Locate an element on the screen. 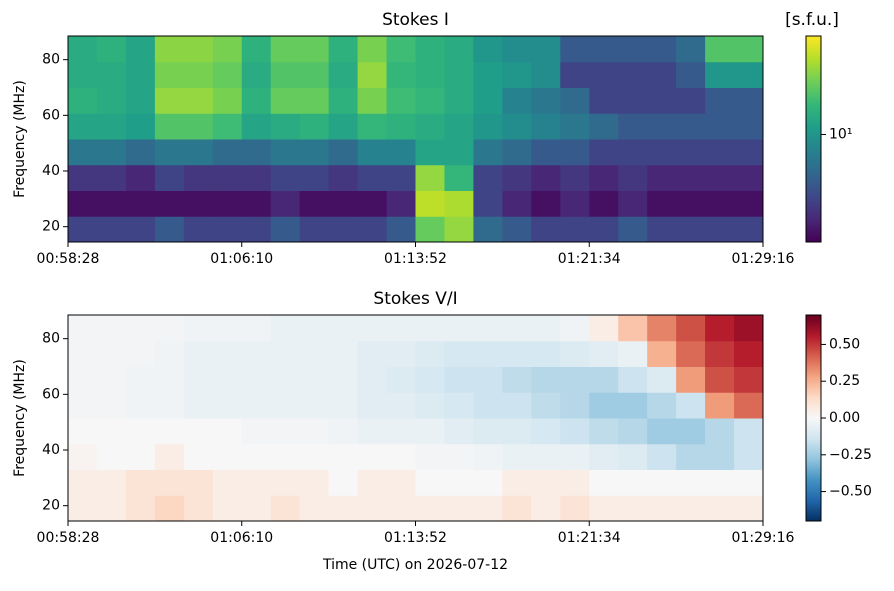 Image resolution: width=894 pixels, height=591 pixels. x-tick-label: 01:29:16 is located at coordinates (763, 259).